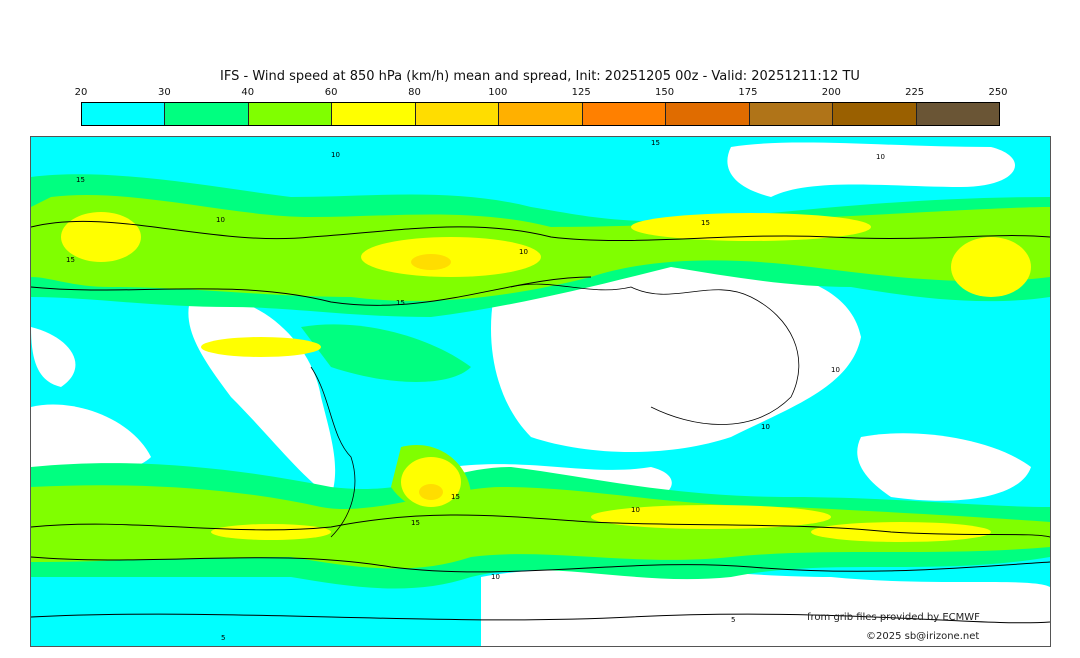 This screenshot has height=658, width=1080. What do you see at coordinates (414, 92) in the screenshot?
I see `colorbar-tick-label: 80` at bounding box center [414, 92].